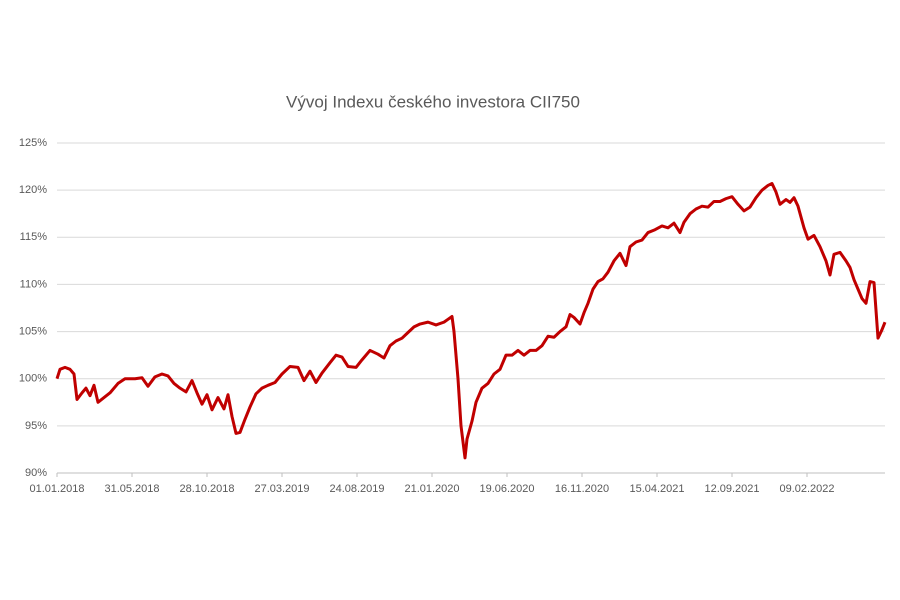  Describe the element at coordinates (131, 489) in the screenshot. I see `x-tick-label: 31.05.2018` at that location.